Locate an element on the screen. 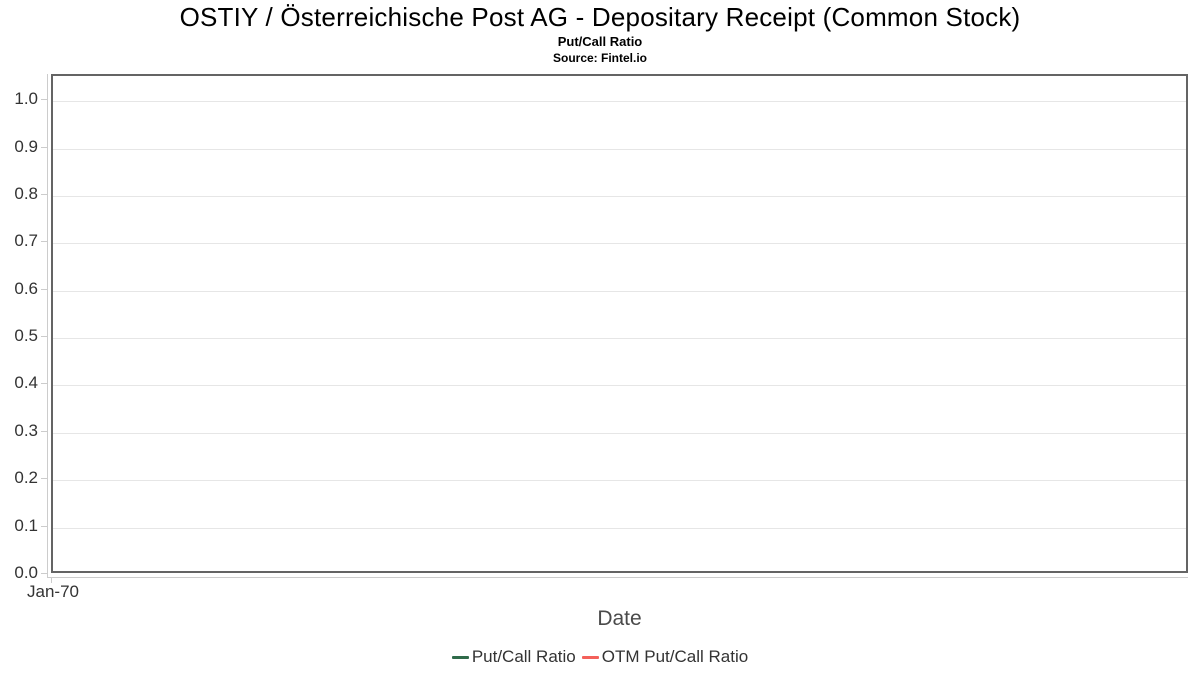  y-tick-label: 0.2 is located at coordinates (26, 478).